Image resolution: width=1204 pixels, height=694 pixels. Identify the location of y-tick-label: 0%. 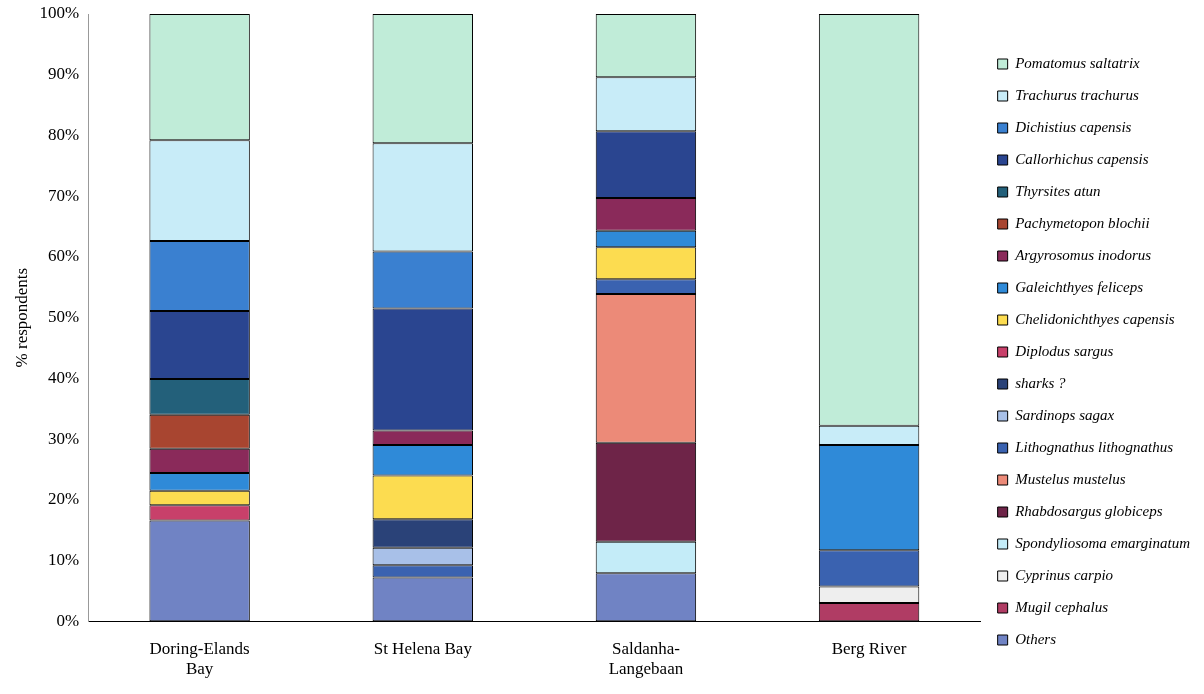
(68, 620).